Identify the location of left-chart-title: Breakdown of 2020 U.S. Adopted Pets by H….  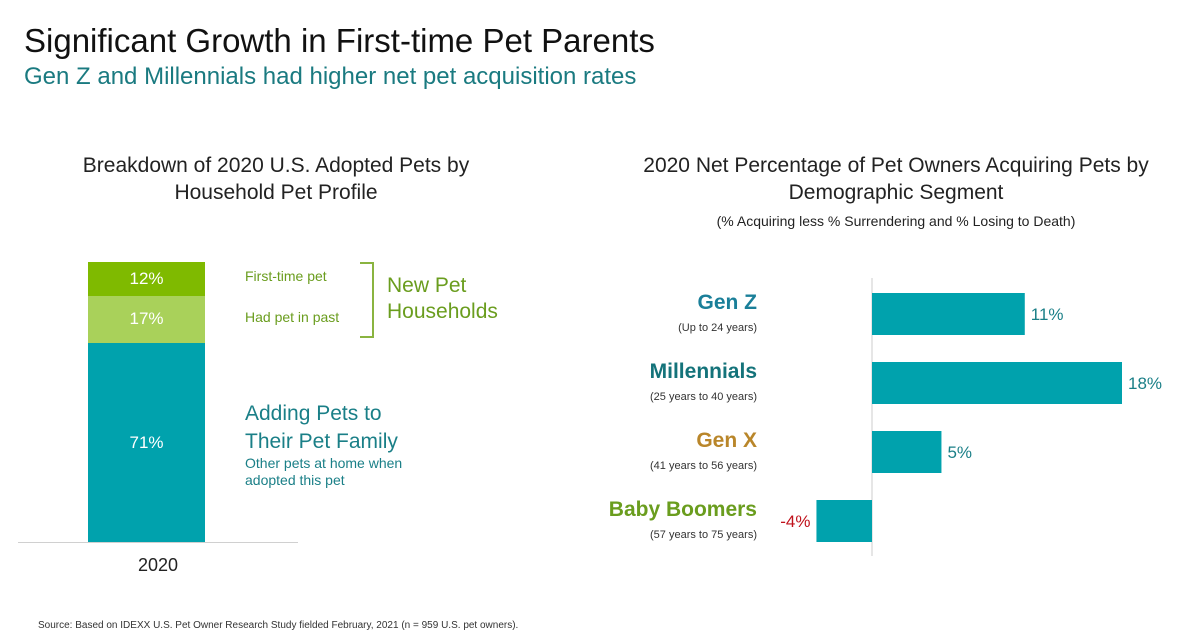
(276, 179).